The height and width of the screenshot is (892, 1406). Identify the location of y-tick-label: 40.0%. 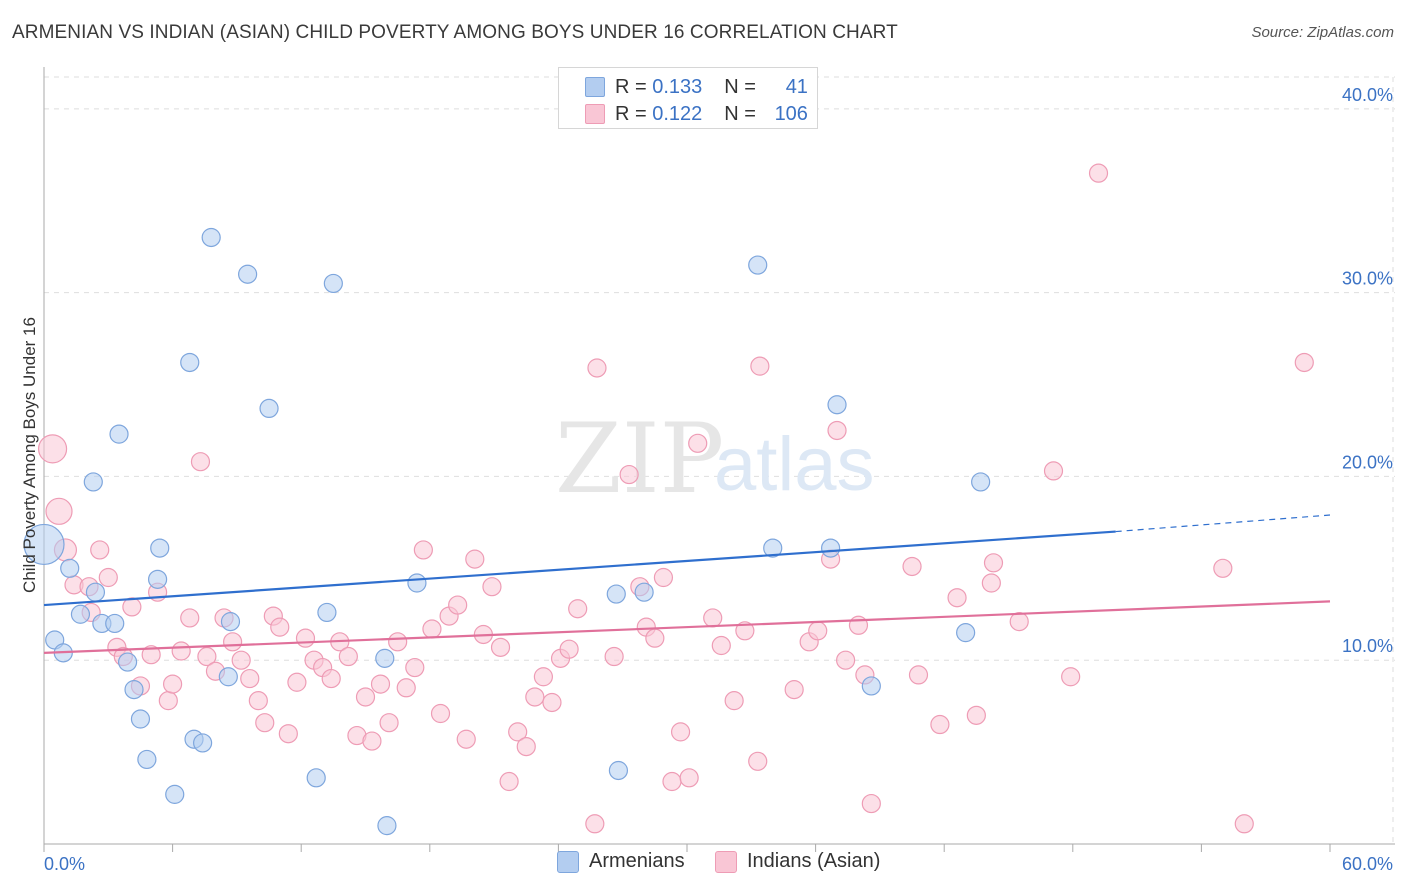
(1367, 95).